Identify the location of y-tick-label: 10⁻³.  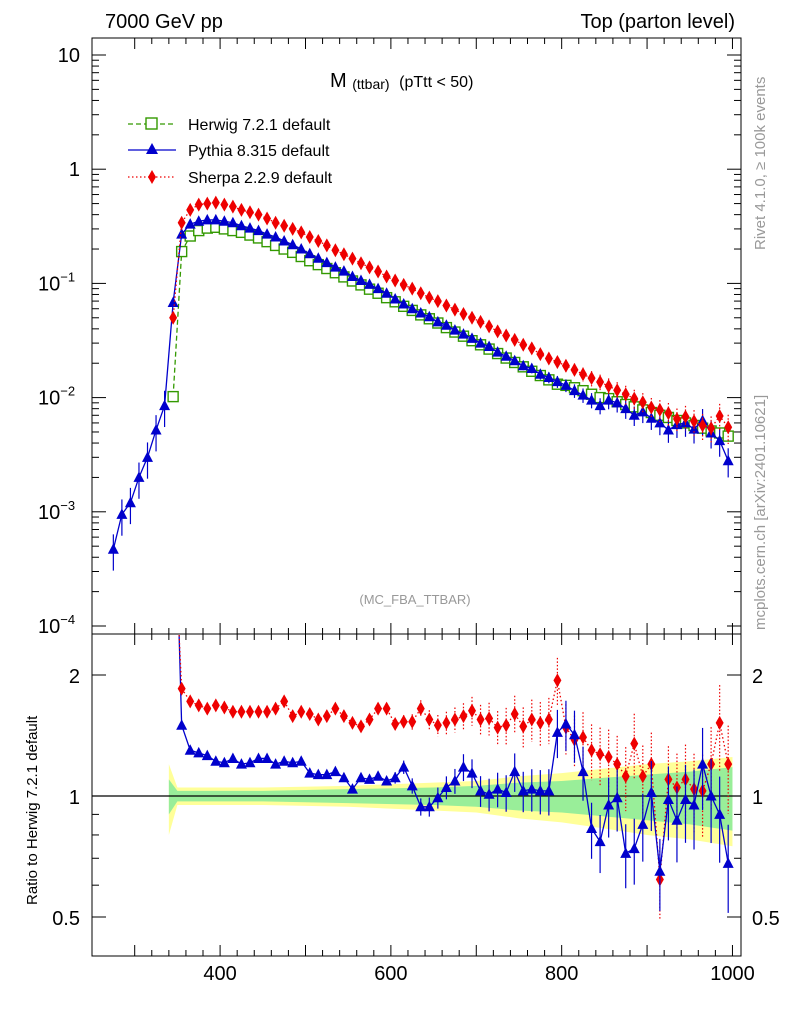
(56, 511).